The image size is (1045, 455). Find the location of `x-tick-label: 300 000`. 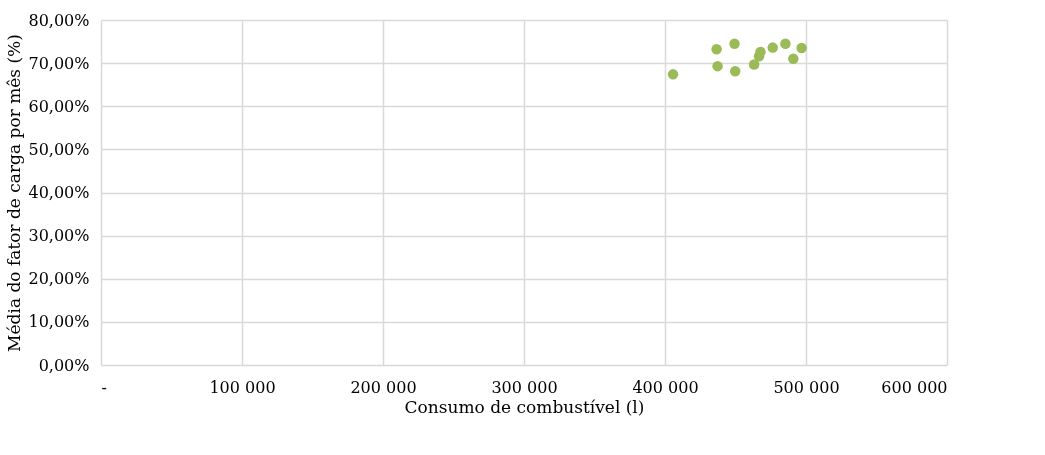

x-tick-label: 300 000 is located at coordinates (524, 387).